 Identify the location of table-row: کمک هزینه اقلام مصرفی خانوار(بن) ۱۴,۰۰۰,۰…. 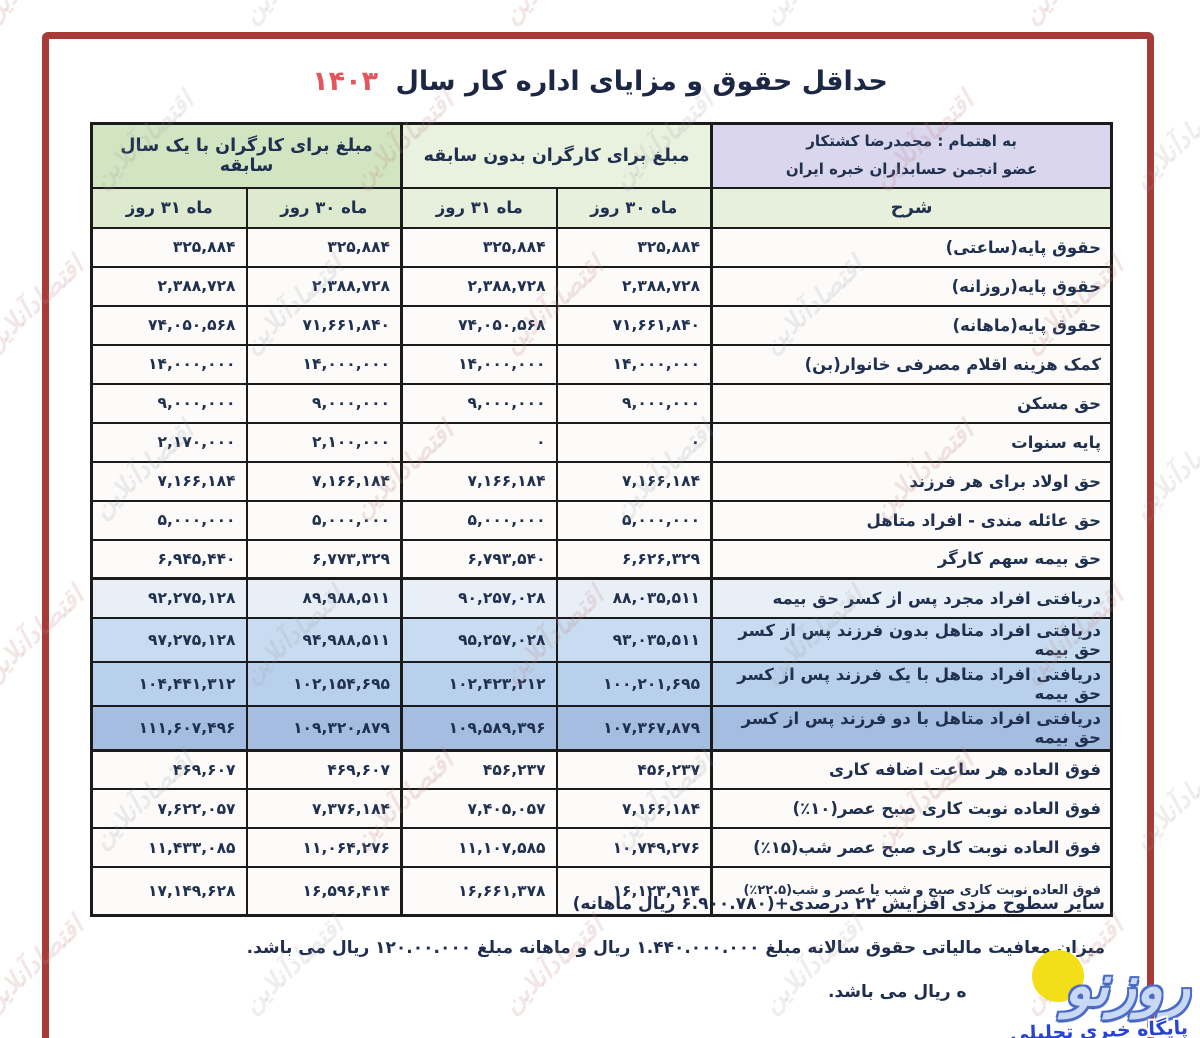
(601, 364).